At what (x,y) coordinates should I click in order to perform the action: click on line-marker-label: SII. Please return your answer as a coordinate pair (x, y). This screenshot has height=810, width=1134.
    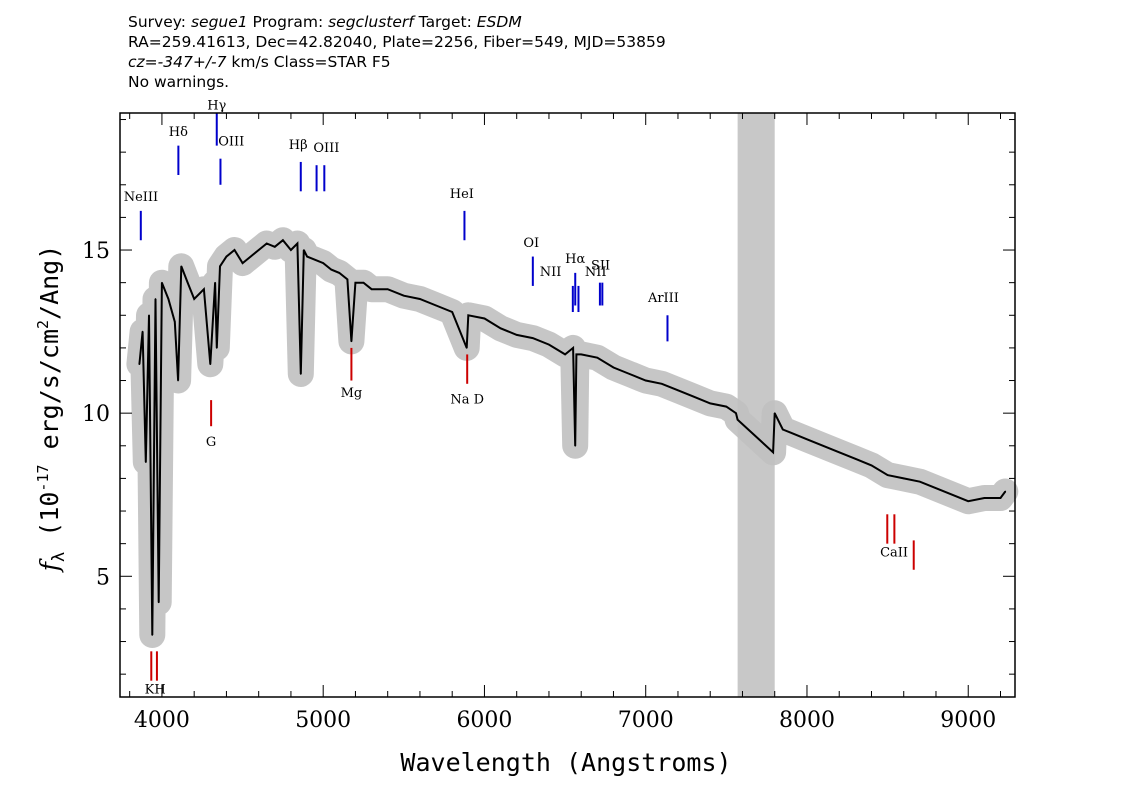
    Looking at the image, I should click on (600, 266).